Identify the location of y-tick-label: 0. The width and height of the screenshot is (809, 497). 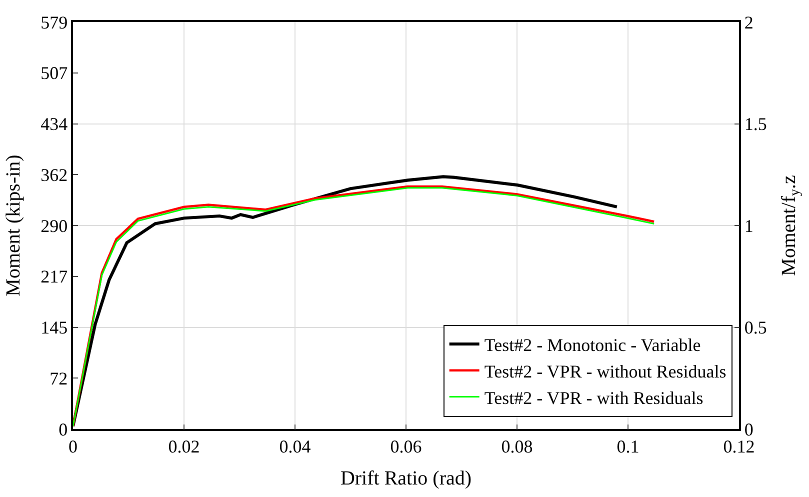
(63, 429).